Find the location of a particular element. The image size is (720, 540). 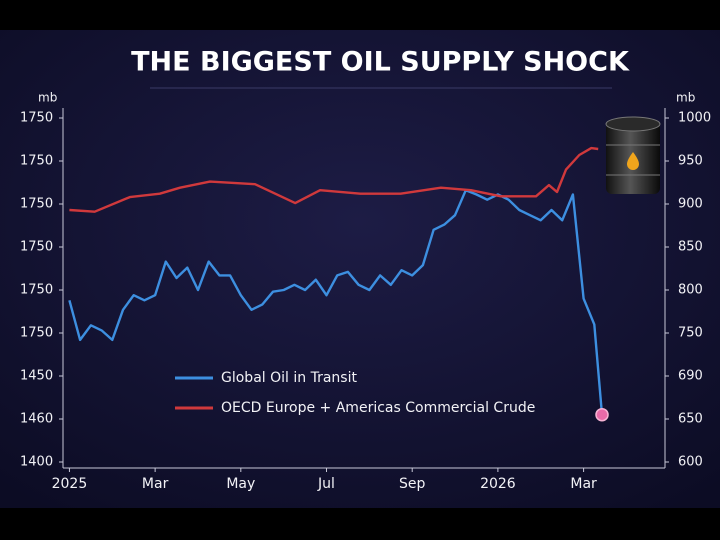

y2-tick-label: 1000 is located at coordinates (694, 118).